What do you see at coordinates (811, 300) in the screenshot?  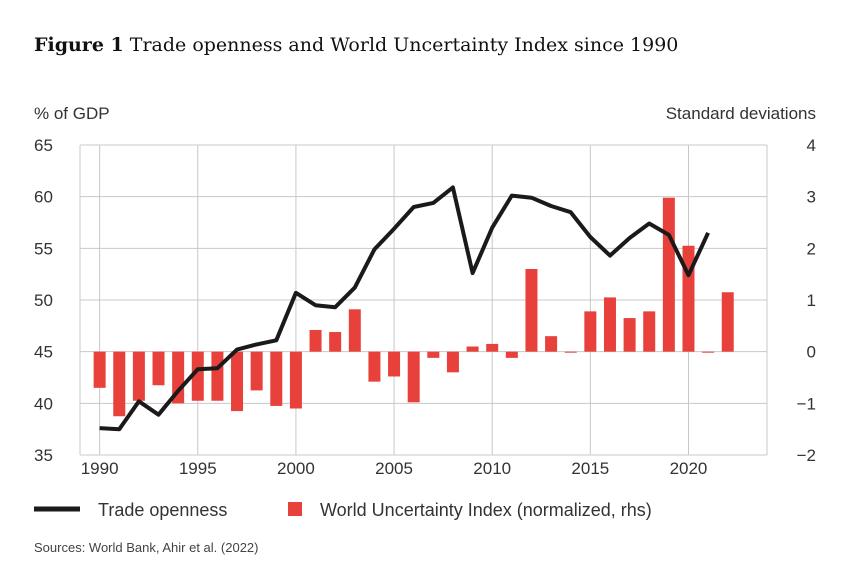 I see `y-right-tick-label: 1` at bounding box center [811, 300].